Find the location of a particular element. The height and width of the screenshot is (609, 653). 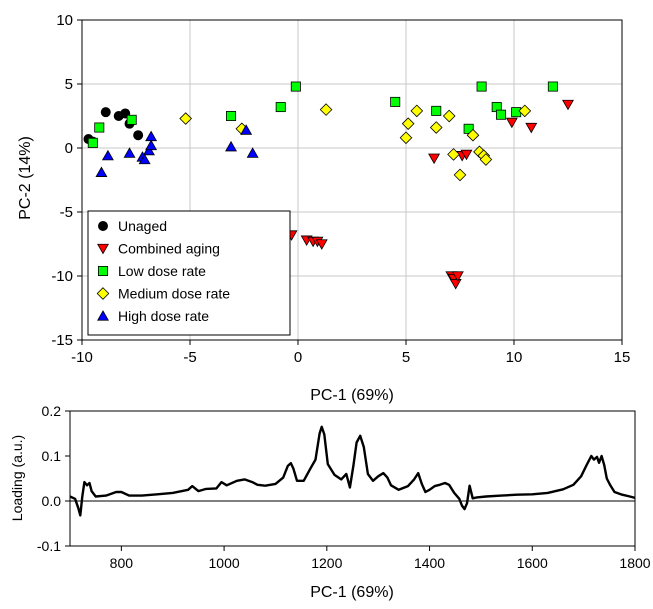

loading-y-tick-label: -0.1 is located at coordinates (49, 546).